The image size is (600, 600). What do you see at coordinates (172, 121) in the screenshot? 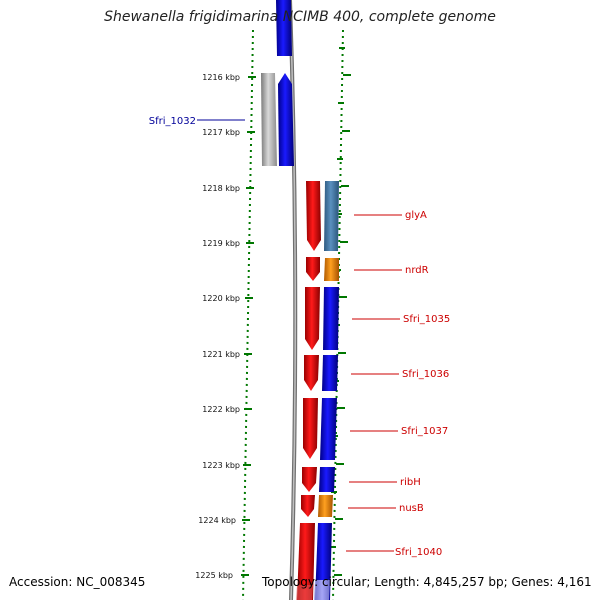
I see `gene-label-sfri-1032: Sfri_1032` at bounding box center [172, 121].